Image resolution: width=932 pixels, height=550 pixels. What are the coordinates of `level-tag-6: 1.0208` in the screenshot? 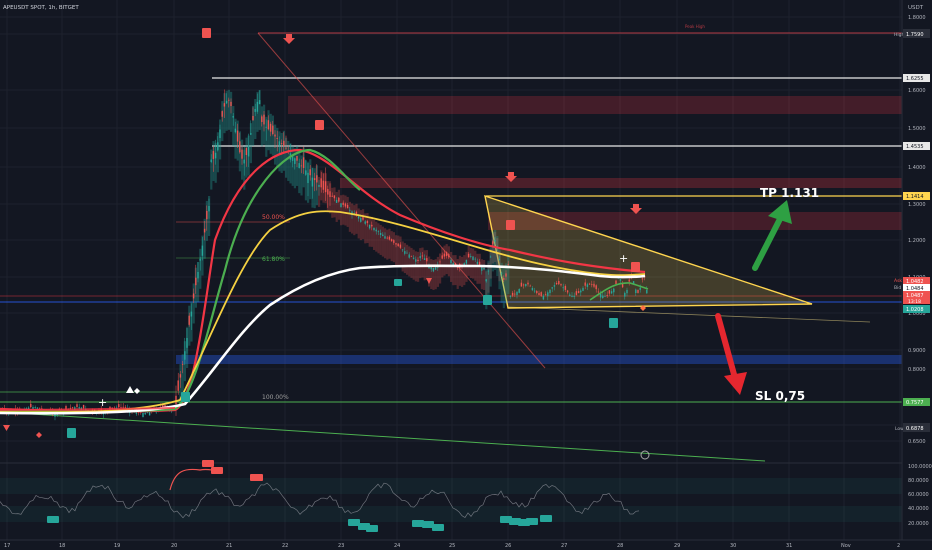 It's located at (915, 310).